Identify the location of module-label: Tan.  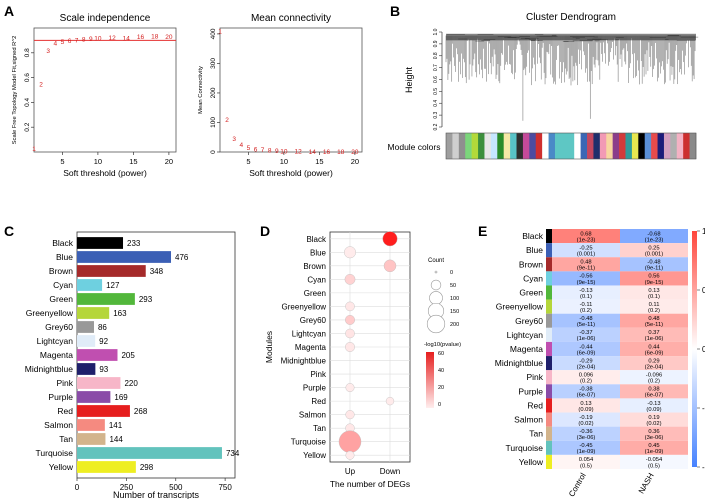
(536, 434).